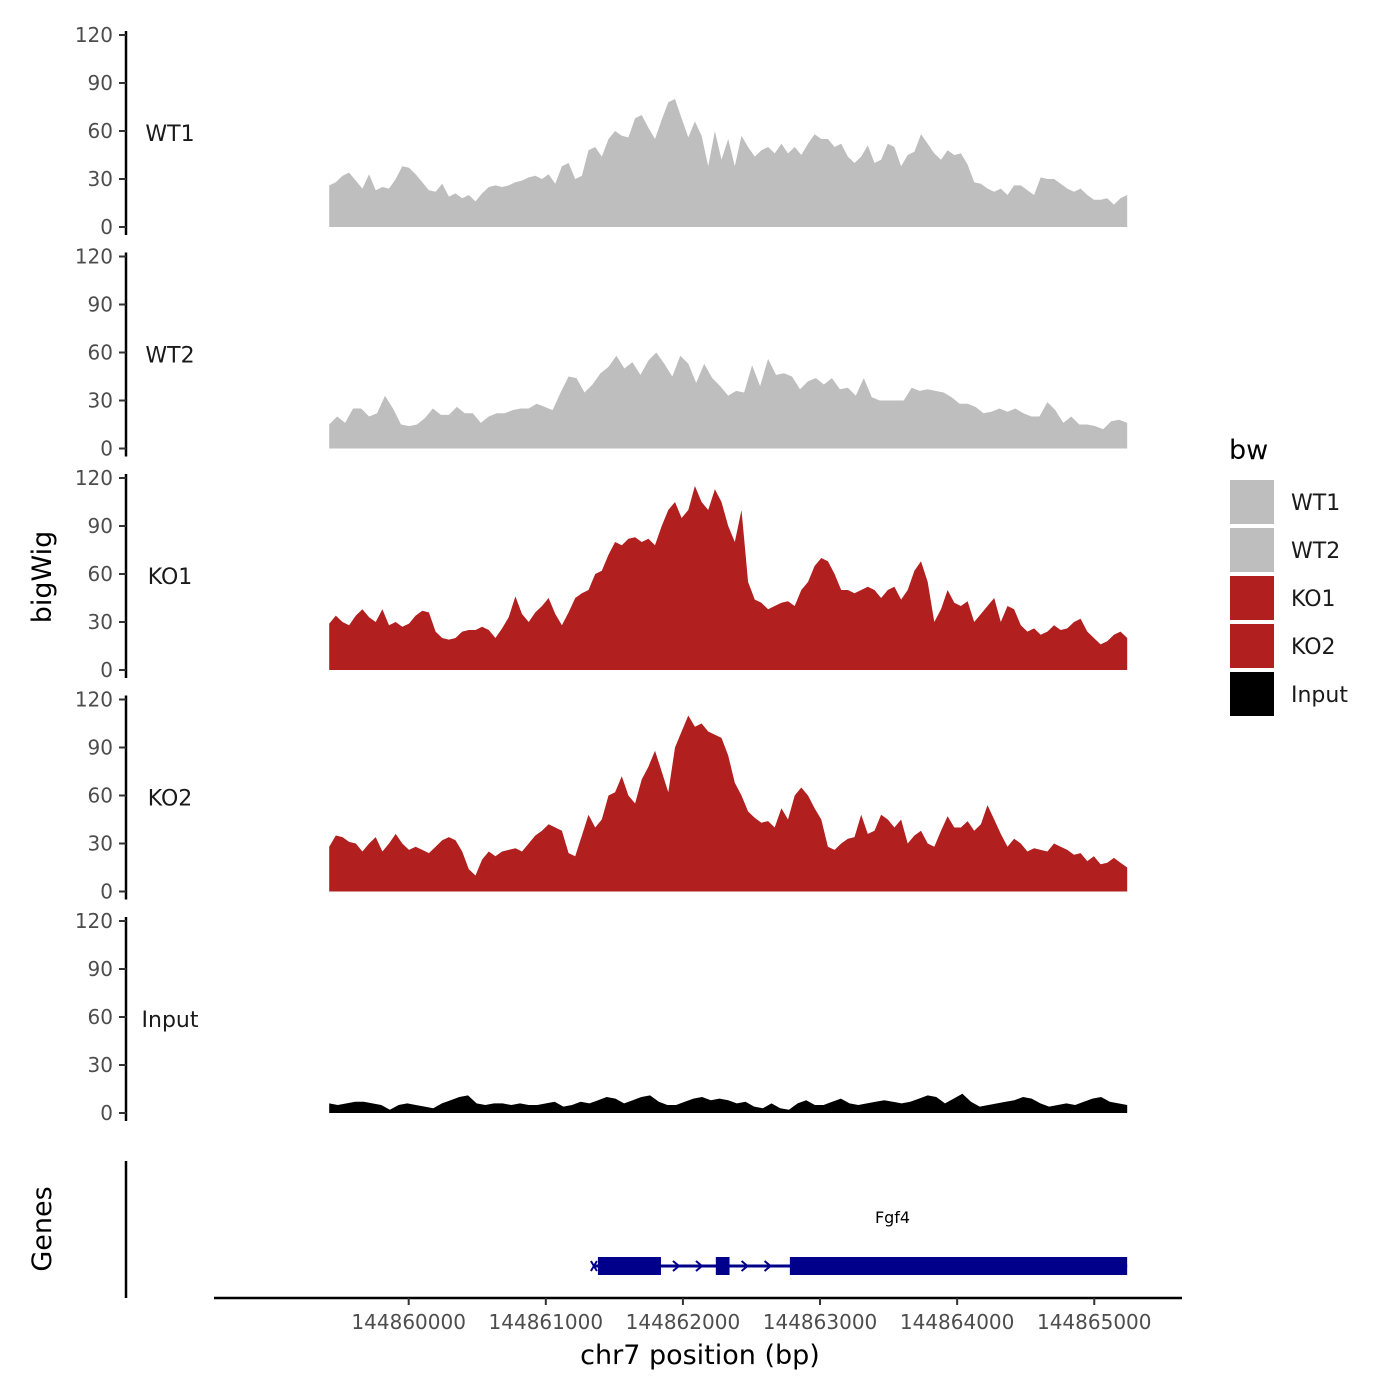 This screenshot has height=1400, width=1400. What do you see at coordinates (820, 1322) in the screenshot?
I see `x-tick-label: 144863000` at bounding box center [820, 1322].